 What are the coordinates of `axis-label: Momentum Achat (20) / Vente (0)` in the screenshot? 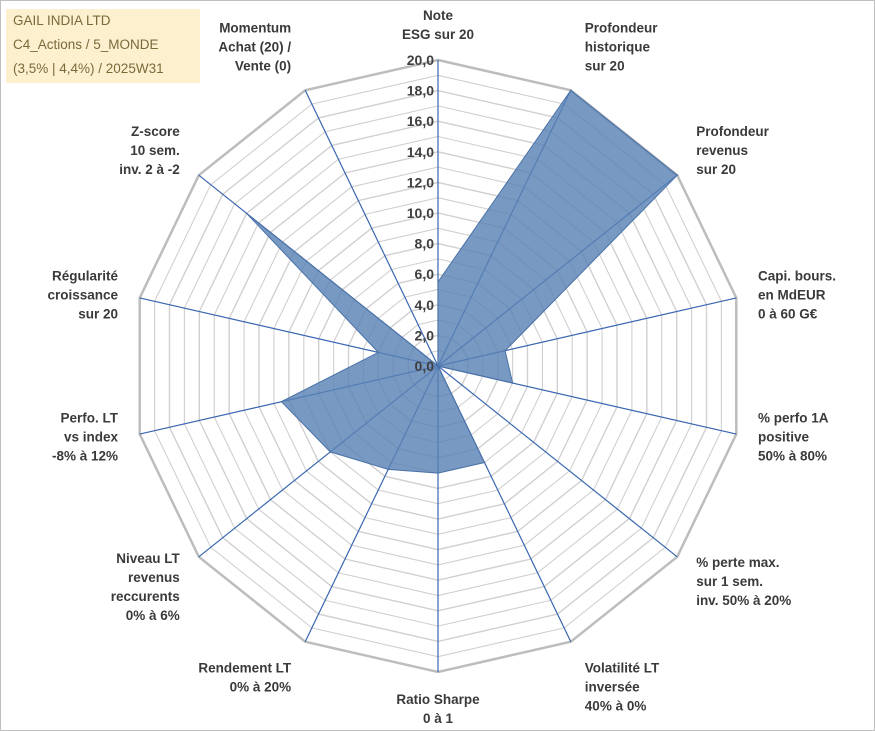 It's located at (254, 47).